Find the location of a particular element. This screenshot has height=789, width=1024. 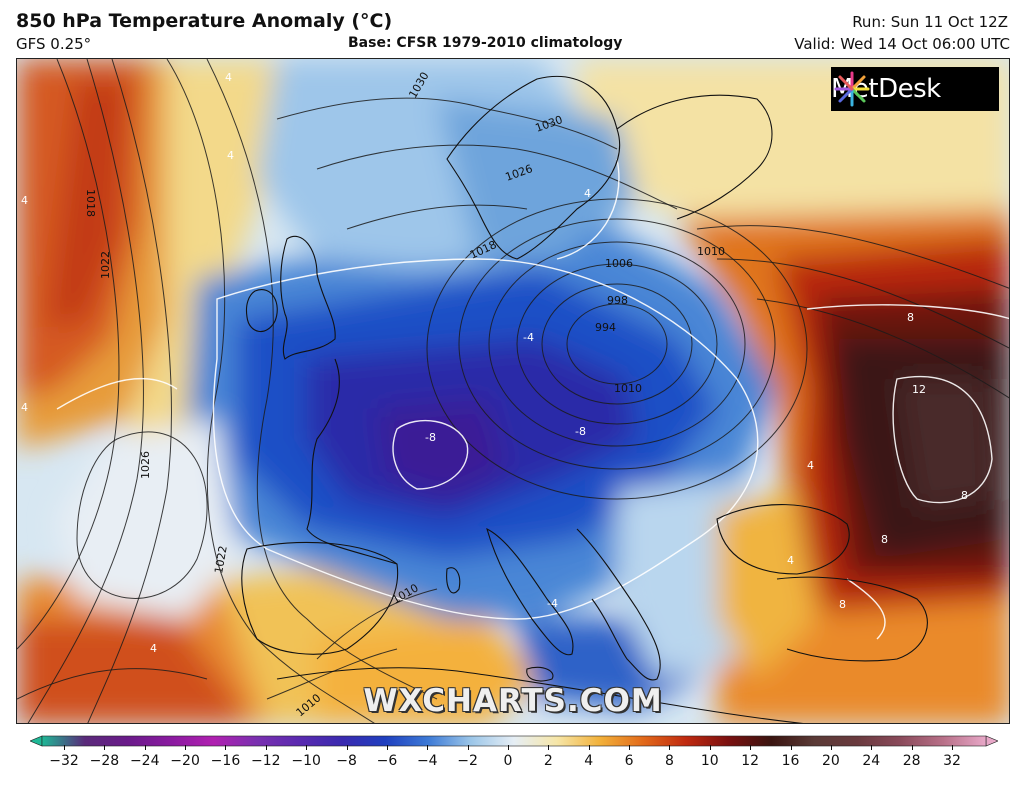

colorbar-tick-label: −8 is located at coordinates (346, 761).